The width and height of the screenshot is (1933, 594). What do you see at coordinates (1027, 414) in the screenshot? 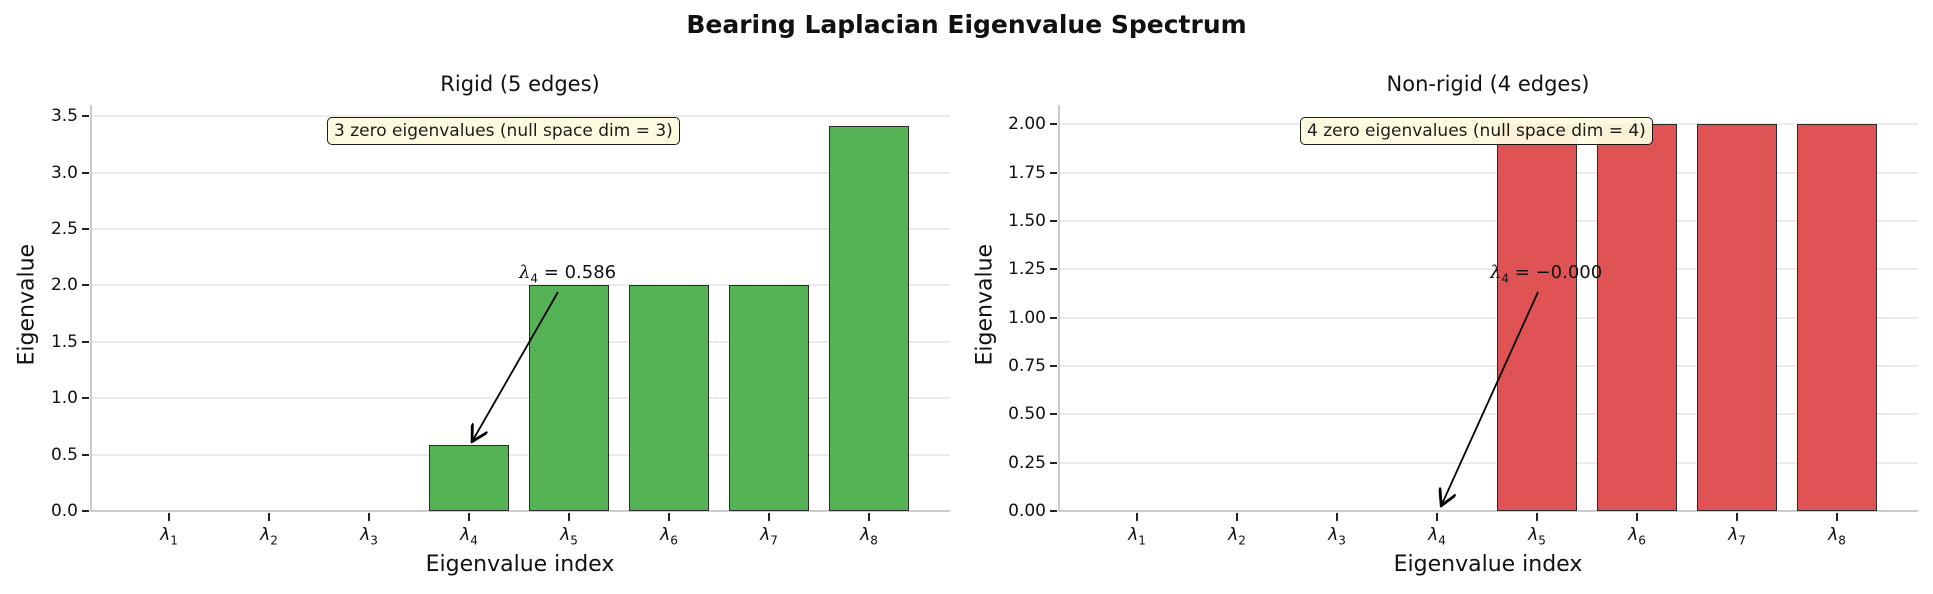
I see `y-tick-label: 0.50` at bounding box center [1027, 414].